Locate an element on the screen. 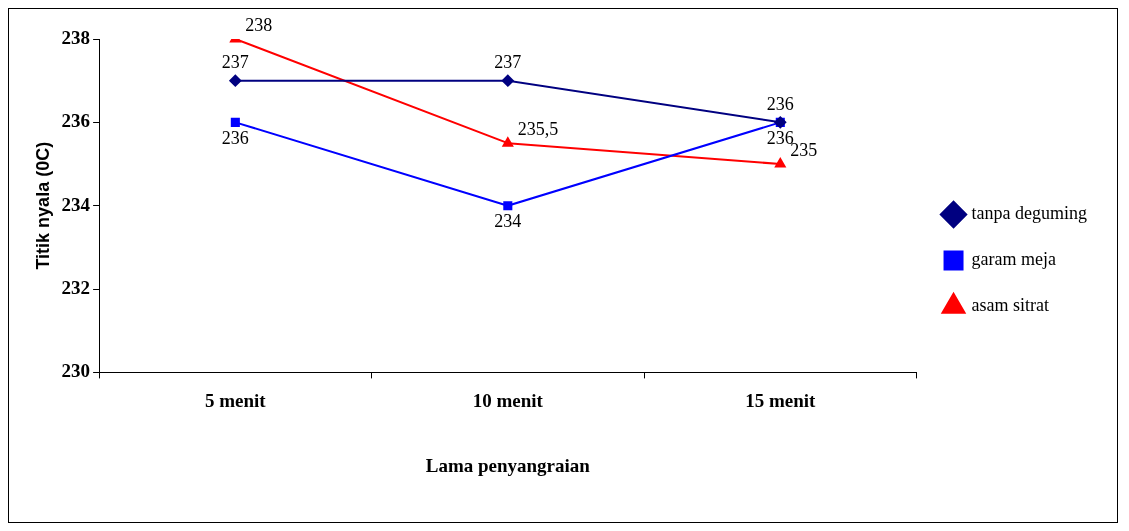 Image resolution: width=1129 pixels, height=531 pixels. y-tick-label: 230 is located at coordinates (76, 371).